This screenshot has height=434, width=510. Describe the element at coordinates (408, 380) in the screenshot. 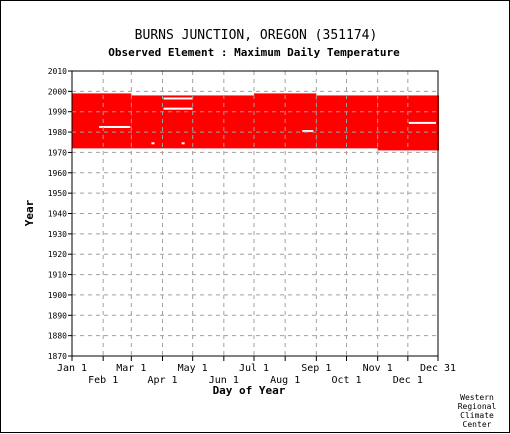

I see `x-tick-label: Dec 1` at that location.